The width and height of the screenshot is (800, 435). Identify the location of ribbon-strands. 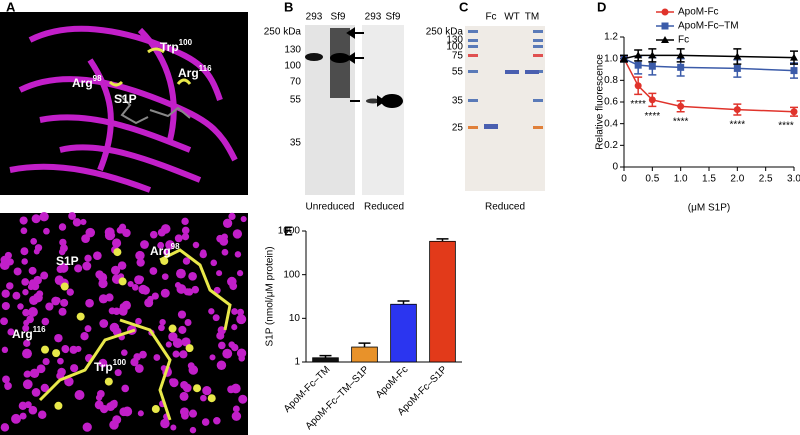
(123, 109).